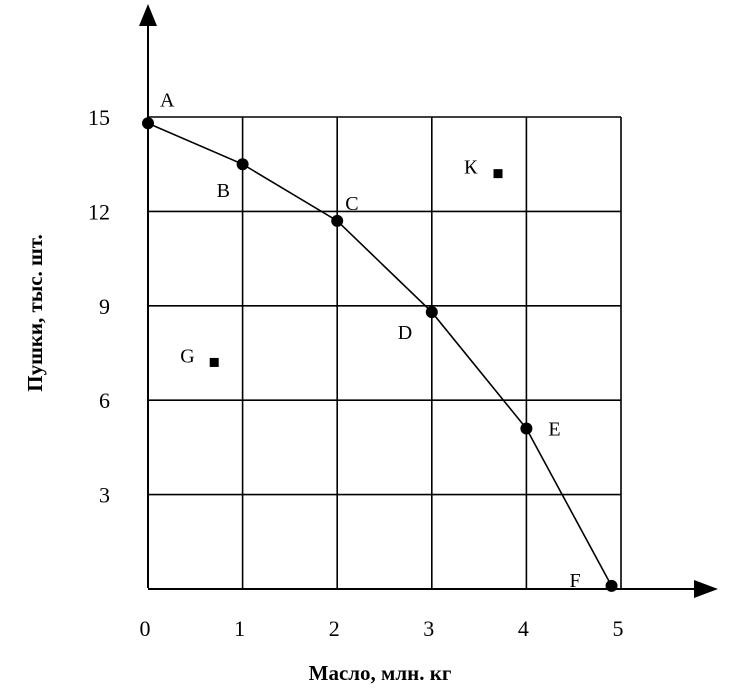  Describe the element at coordinates (35, 313) in the screenshot. I see `y-axis-label: Пушки, тыс. шт.` at that location.